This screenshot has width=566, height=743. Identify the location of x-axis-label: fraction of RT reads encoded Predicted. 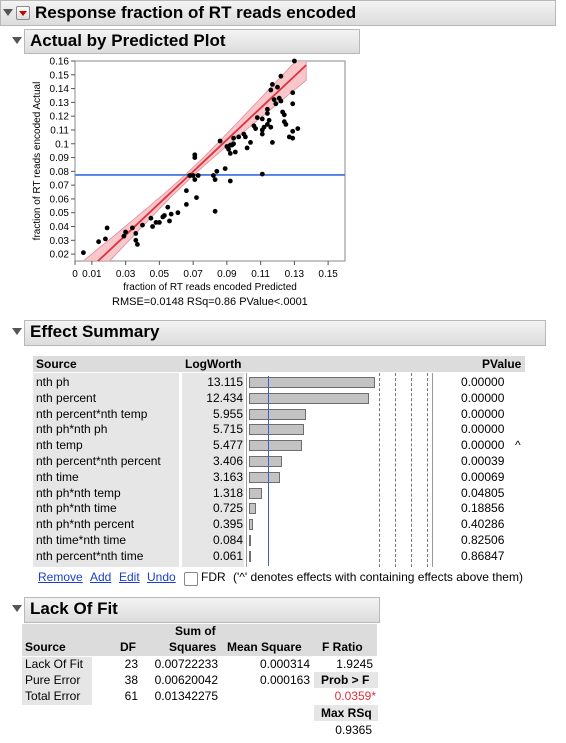
(210, 287).